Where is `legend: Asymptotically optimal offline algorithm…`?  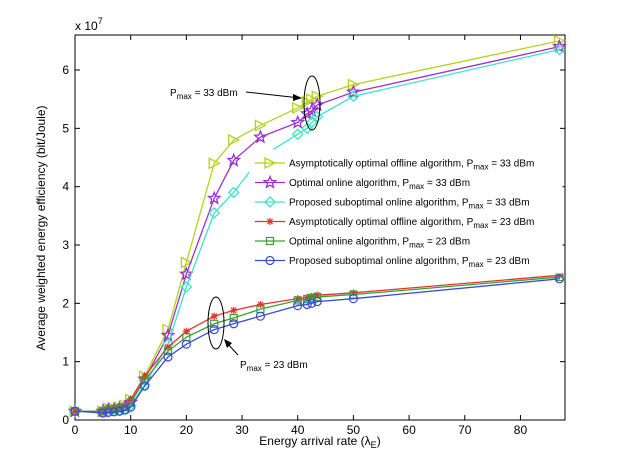 legend: Asymptotically optimal offline algorithm… is located at coordinates (406, 211).